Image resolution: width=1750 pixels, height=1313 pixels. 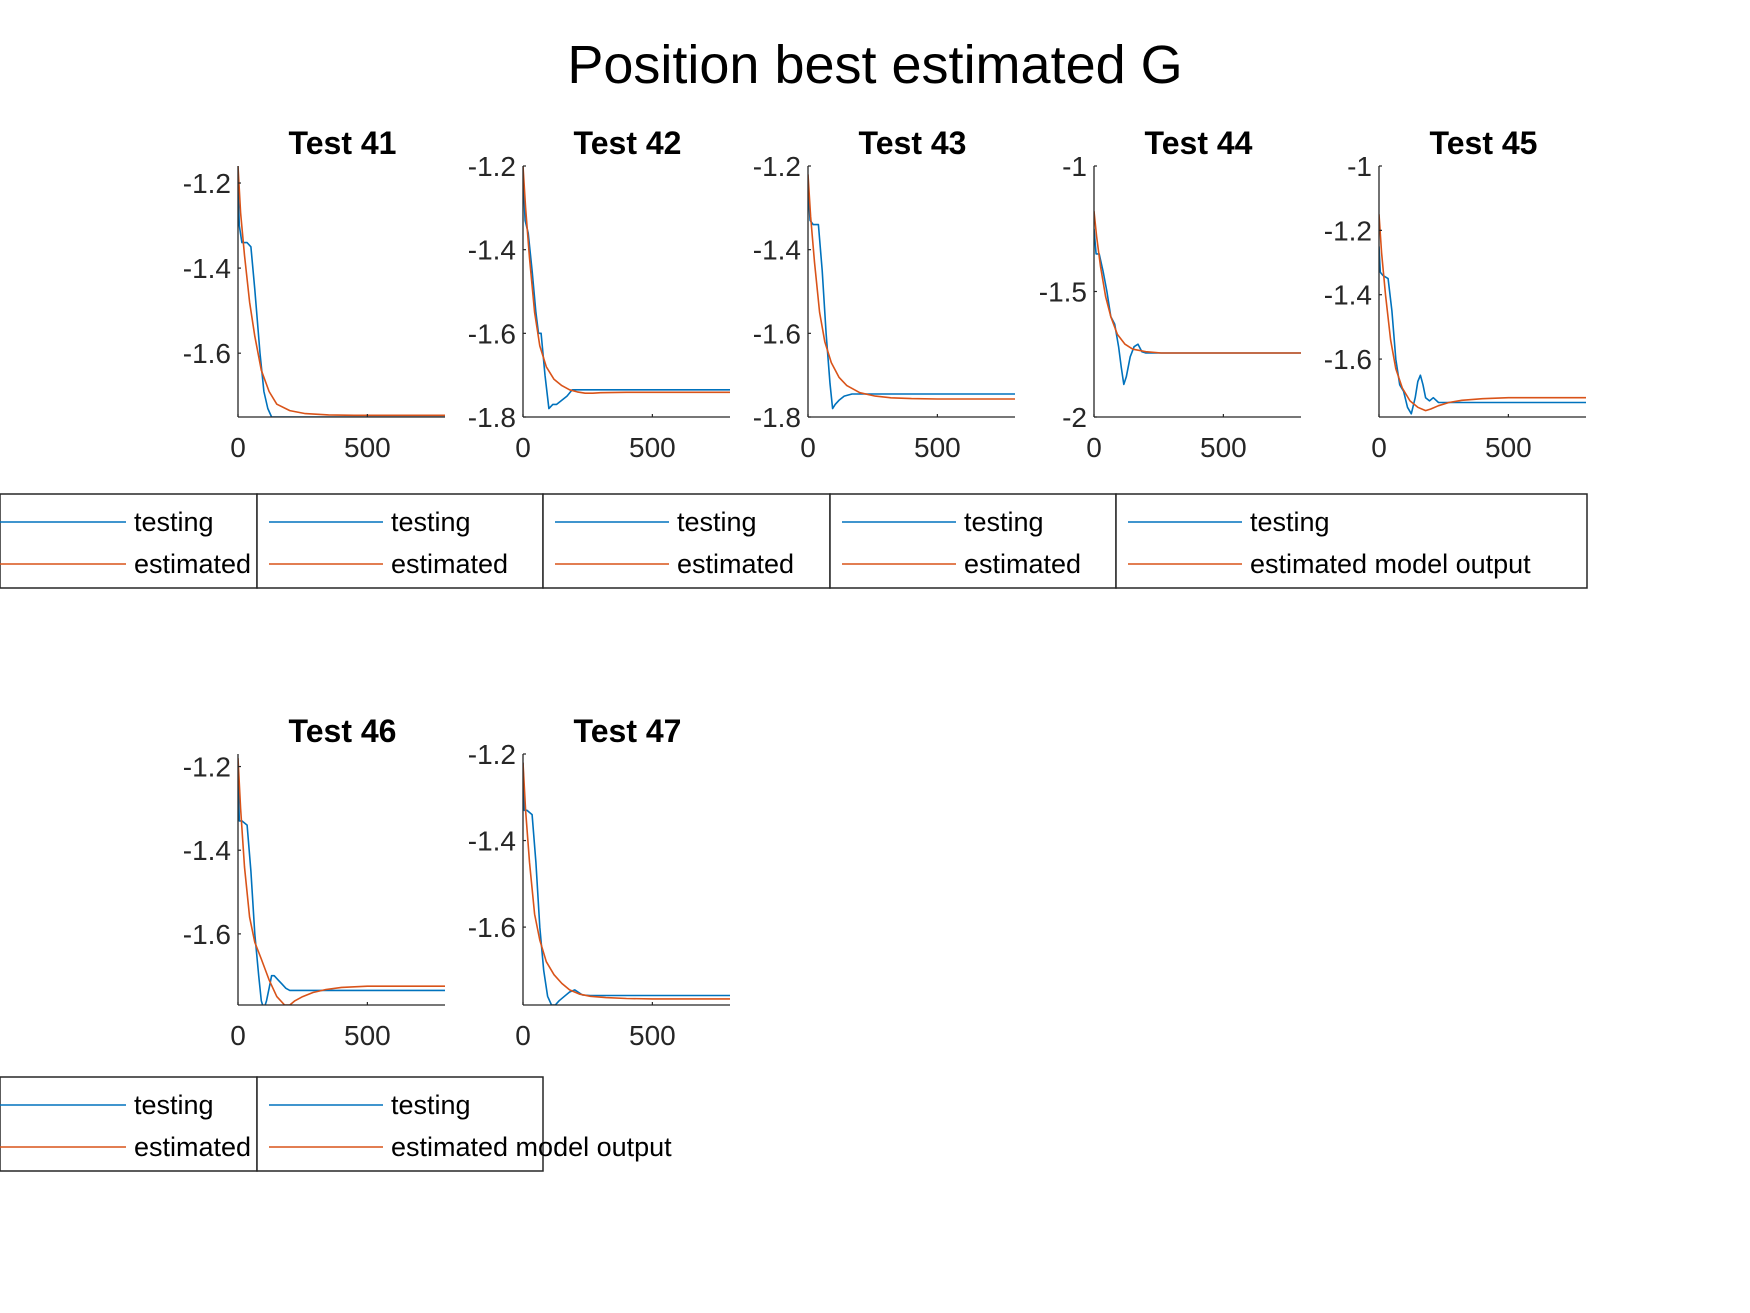 What do you see at coordinates (1065, 357) in the screenshot?
I see `subplot-4: Test 44 -1 -1.5 -20 500 testing estimated` at bounding box center [1065, 357].